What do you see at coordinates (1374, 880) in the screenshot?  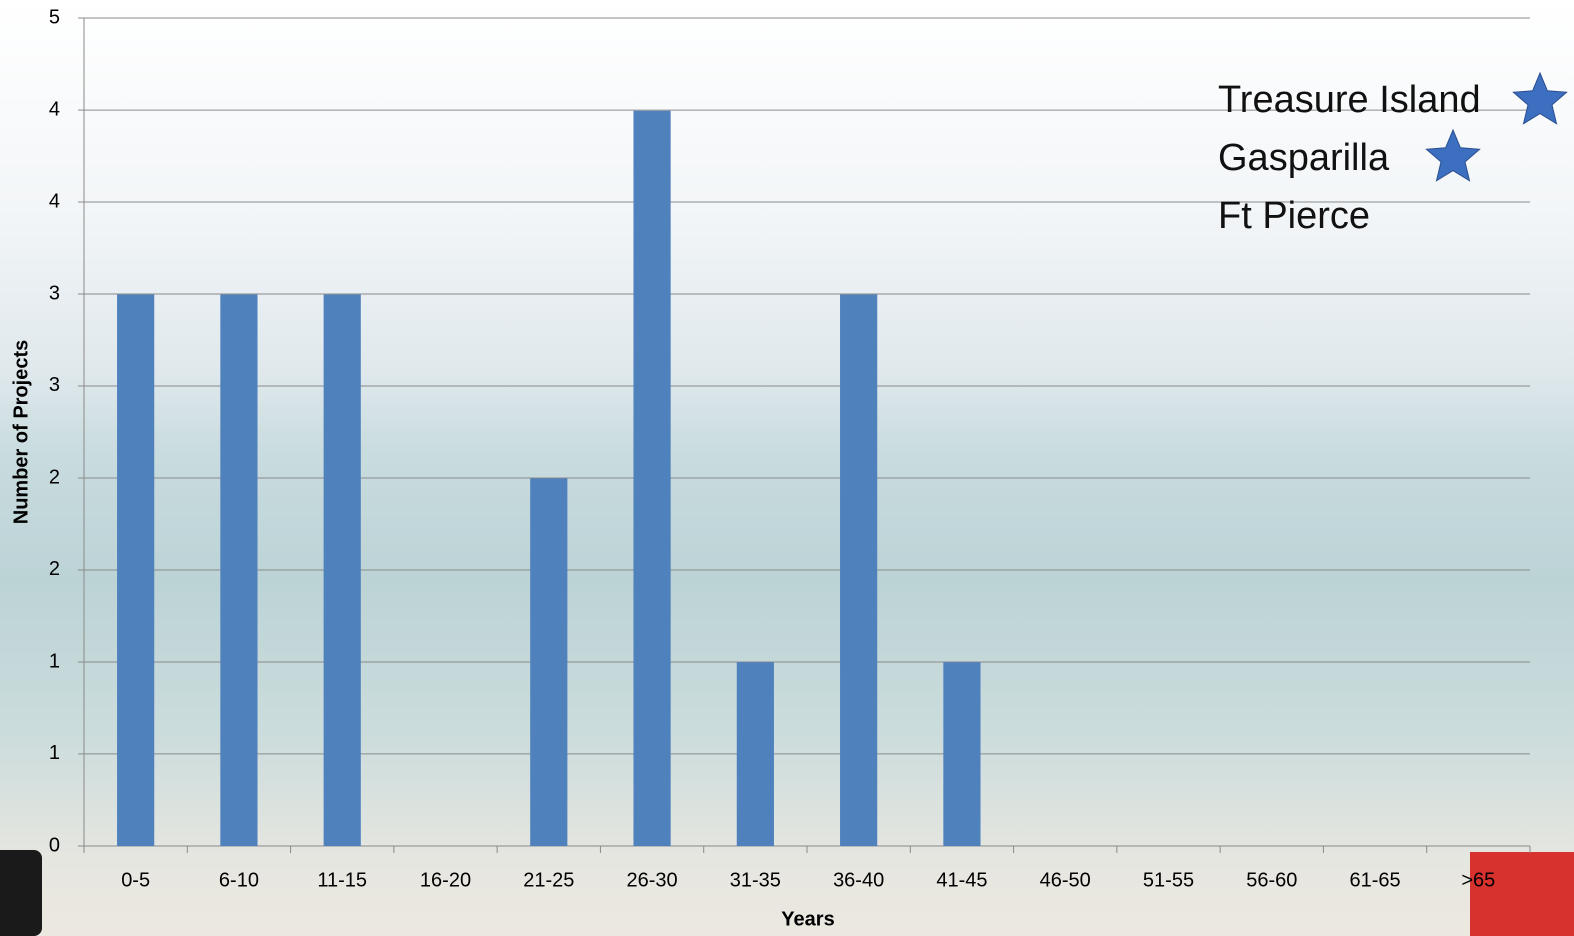 I see `x-tick-label: 61-65` at bounding box center [1374, 880].